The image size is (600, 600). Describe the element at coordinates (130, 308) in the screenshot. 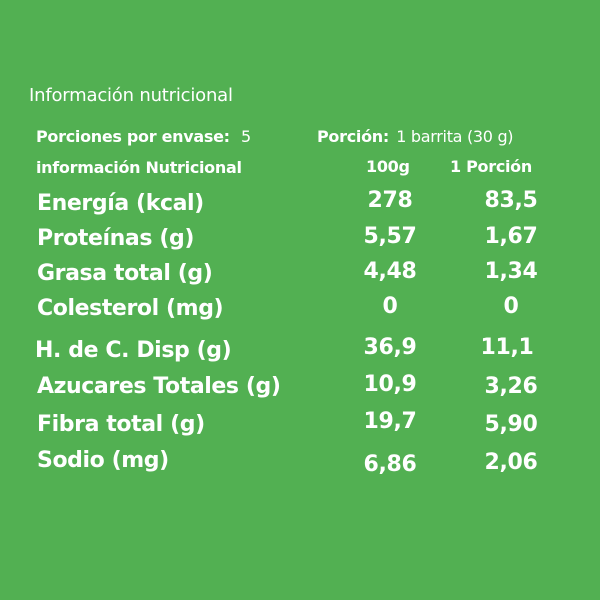

I see `row-label-colesterol: Colesterol (mg)` at that location.